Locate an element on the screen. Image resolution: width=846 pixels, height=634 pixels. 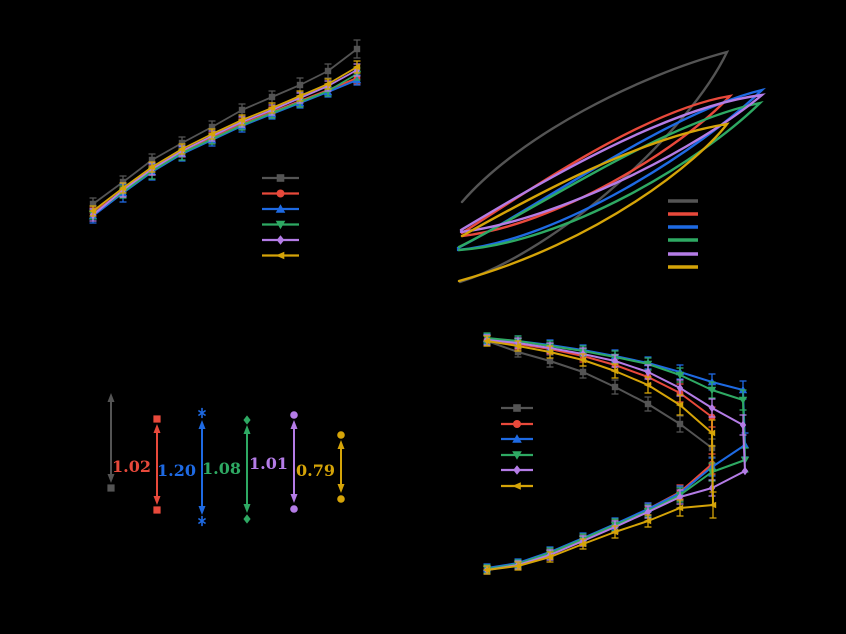
range-label-green: 1.08 is located at coordinates (221, 468).